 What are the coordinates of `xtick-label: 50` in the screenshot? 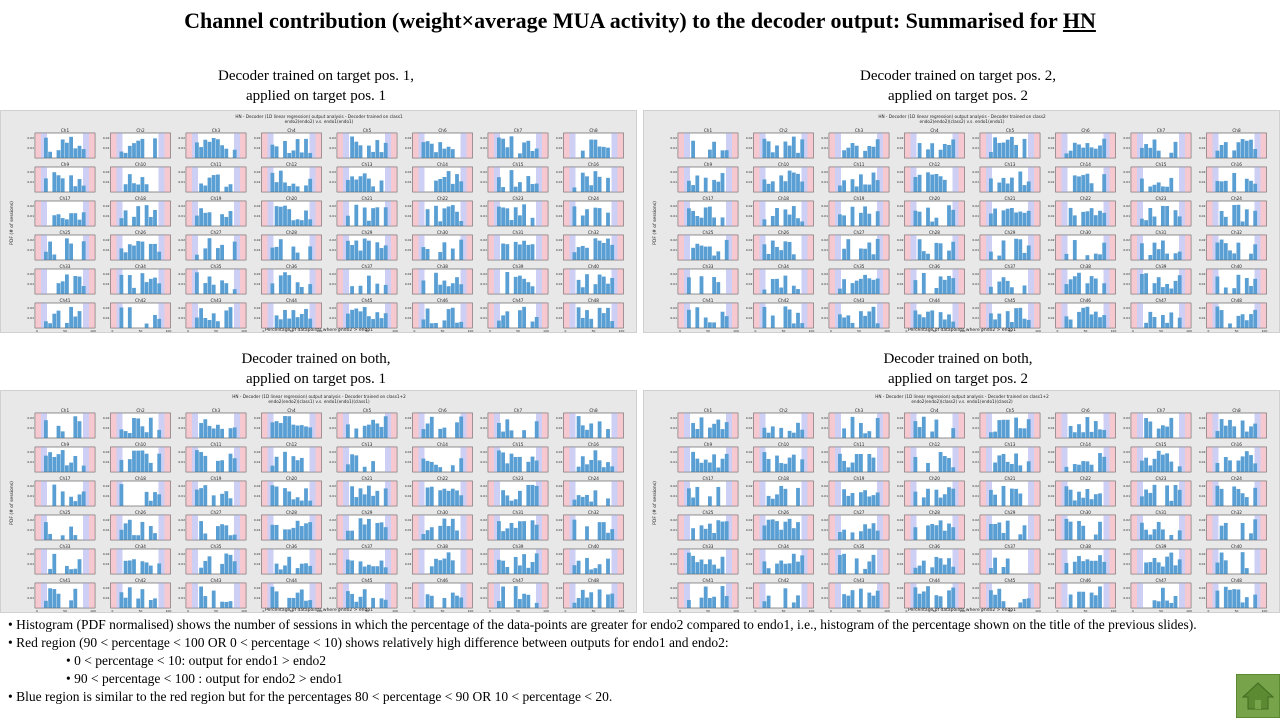 It's located at (1010, 611).